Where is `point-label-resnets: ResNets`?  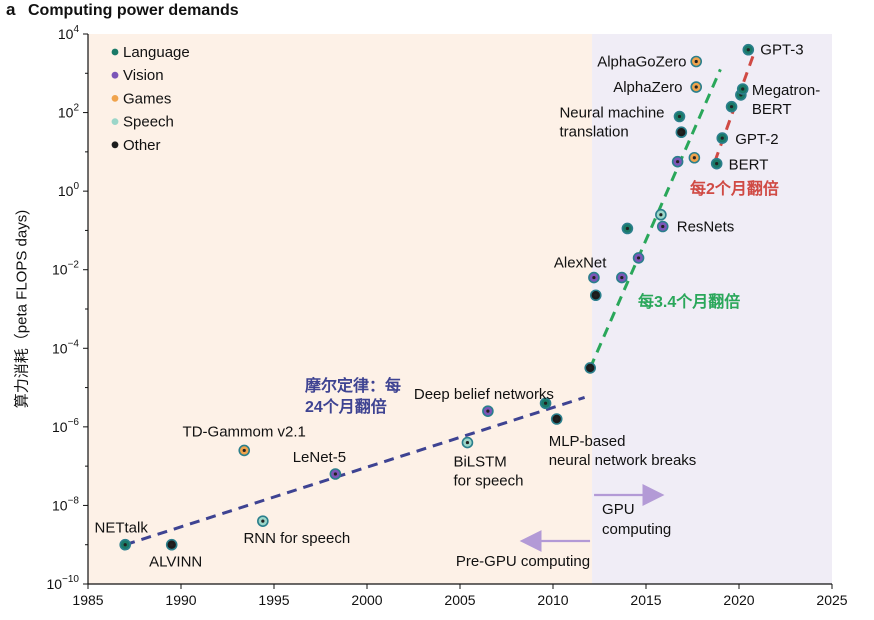
point-label-resnets: ResNets is located at coordinates (706, 227).